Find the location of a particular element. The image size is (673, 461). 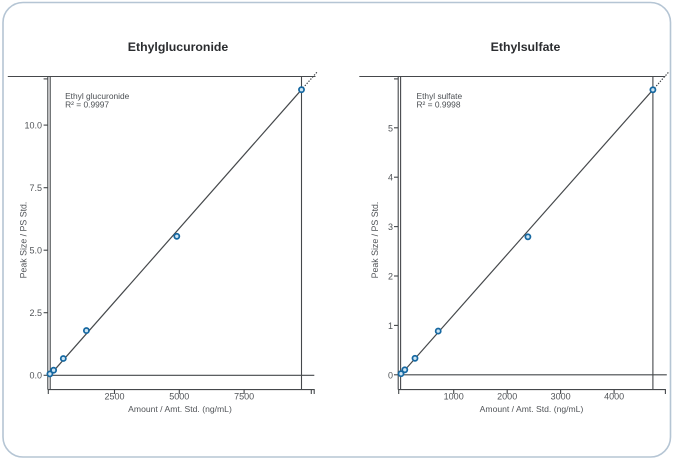

svg-text: Ethylsulfate is located at coordinates (526, 47).